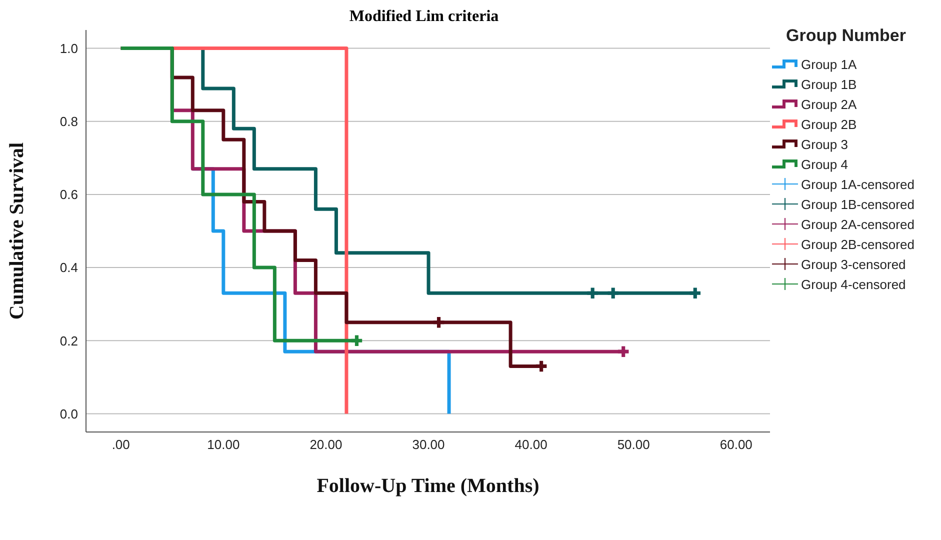  I want to click on legend-label: Group 1B-censored, so click(857, 204).